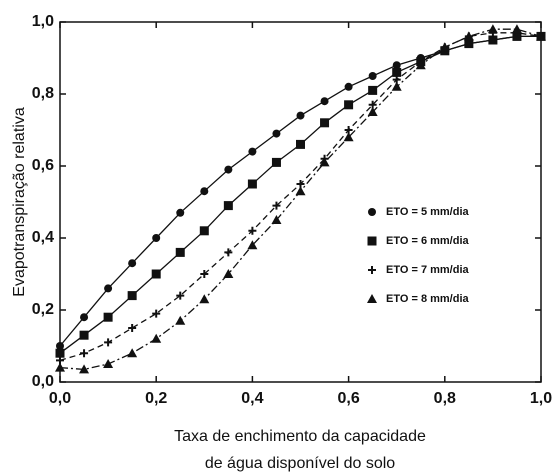 The width and height of the screenshot is (557, 475). Describe the element at coordinates (541, 398) in the screenshot. I see `x-tick-label: 1,0` at that location.